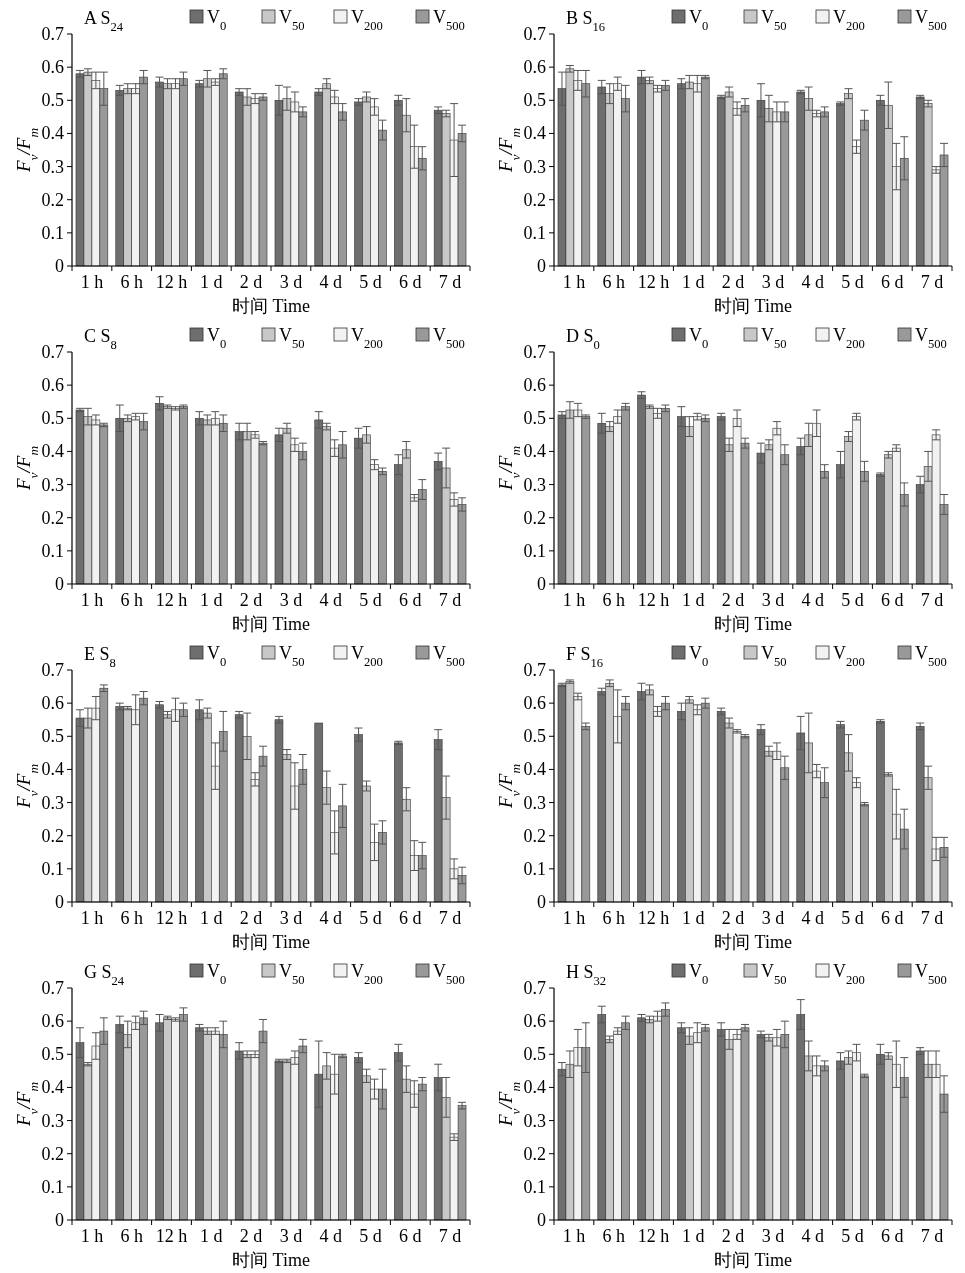 The image size is (965, 1273). What do you see at coordinates (585, 657) in the screenshot?
I see `chart-title: F S$_{16}$` at bounding box center [585, 657].